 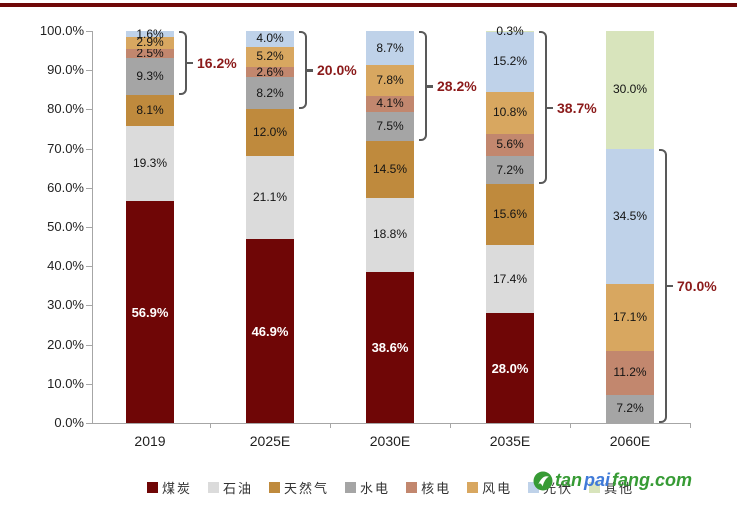 I want to click on x-axis-label-2035E: 2035E, so click(x=510, y=441).